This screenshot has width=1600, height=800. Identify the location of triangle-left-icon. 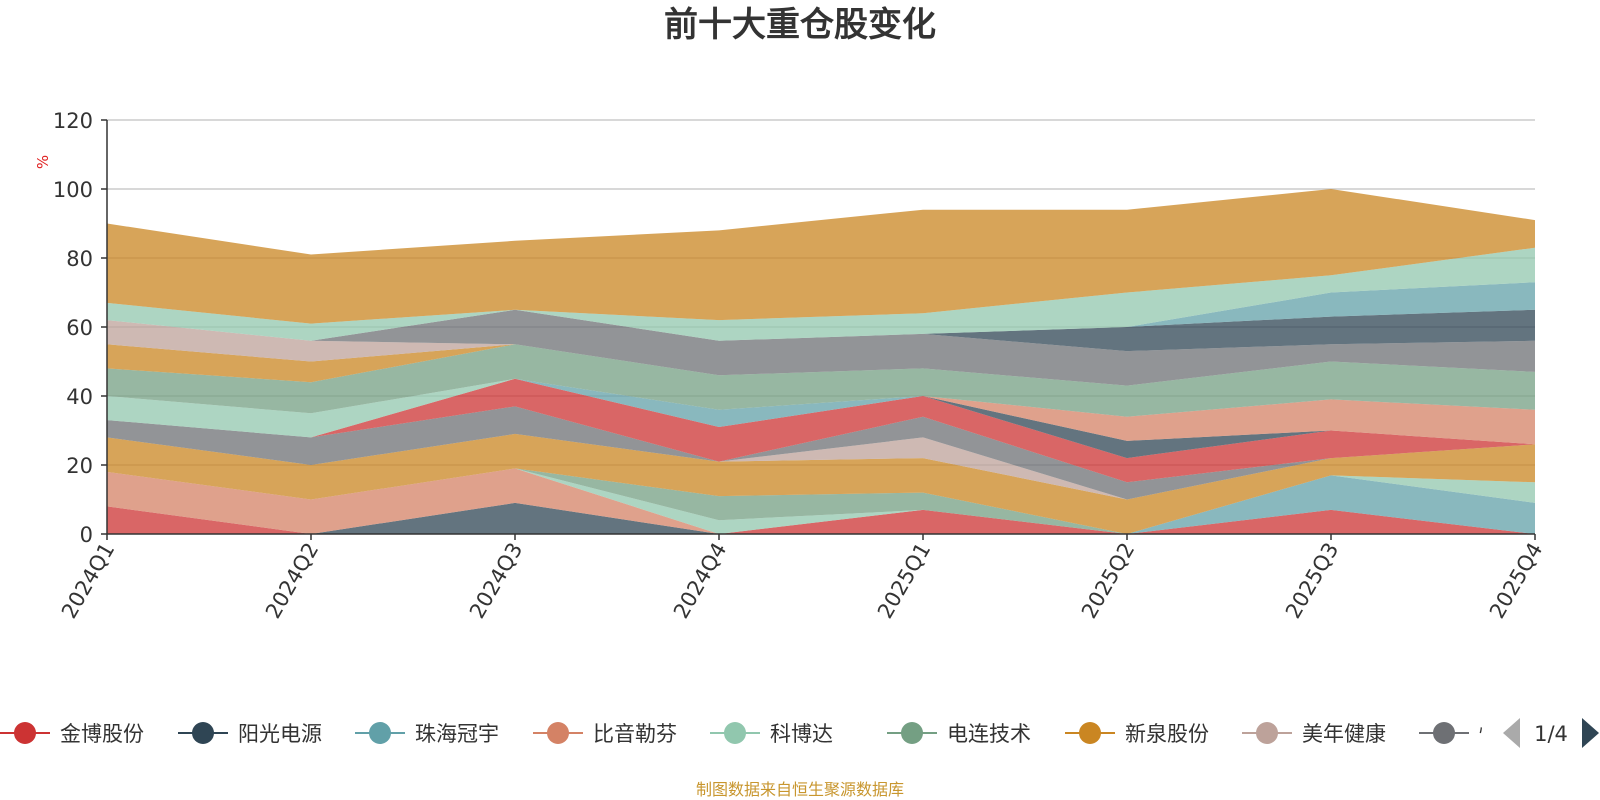
(1511, 733).